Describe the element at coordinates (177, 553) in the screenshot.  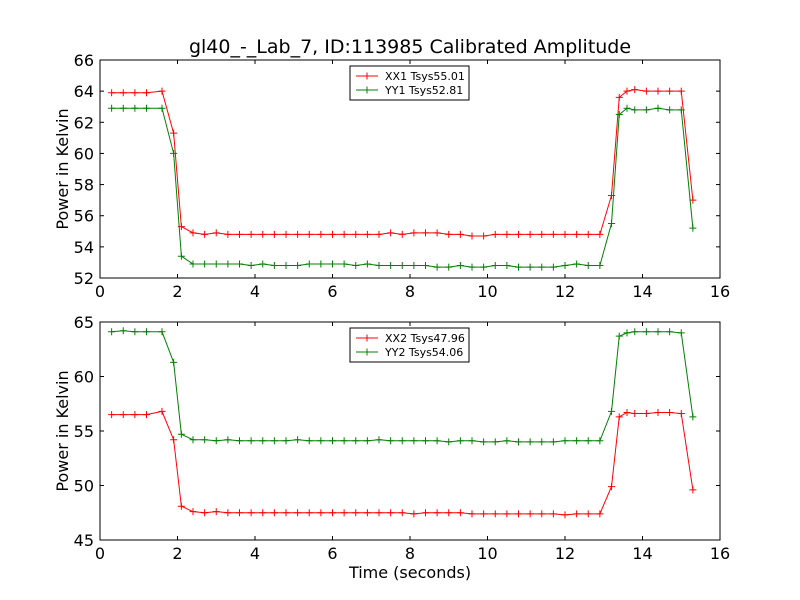
I see `bottom-x-tick-label: 2` at that location.